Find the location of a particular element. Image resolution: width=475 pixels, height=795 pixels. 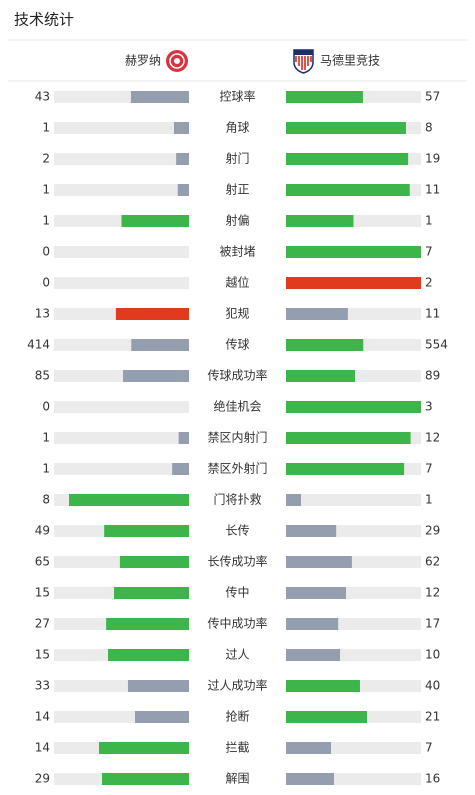

home-value: 43 is located at coordinates (42, 97).